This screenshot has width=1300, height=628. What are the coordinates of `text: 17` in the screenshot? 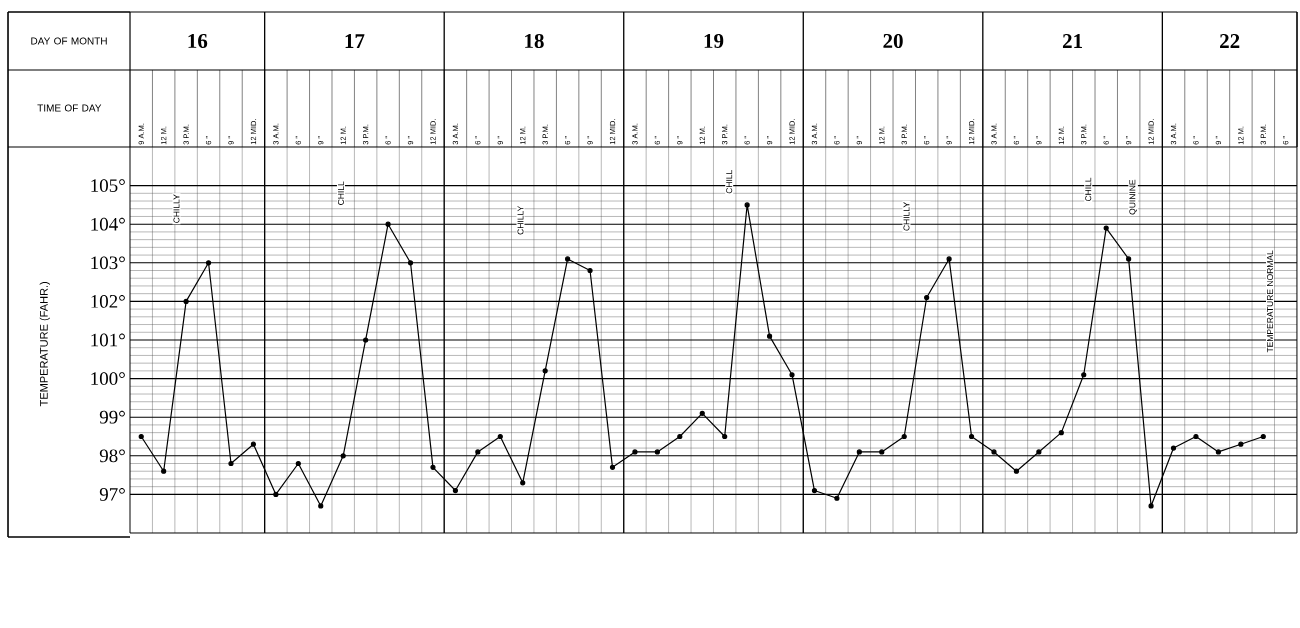 It's located at (355, 41).